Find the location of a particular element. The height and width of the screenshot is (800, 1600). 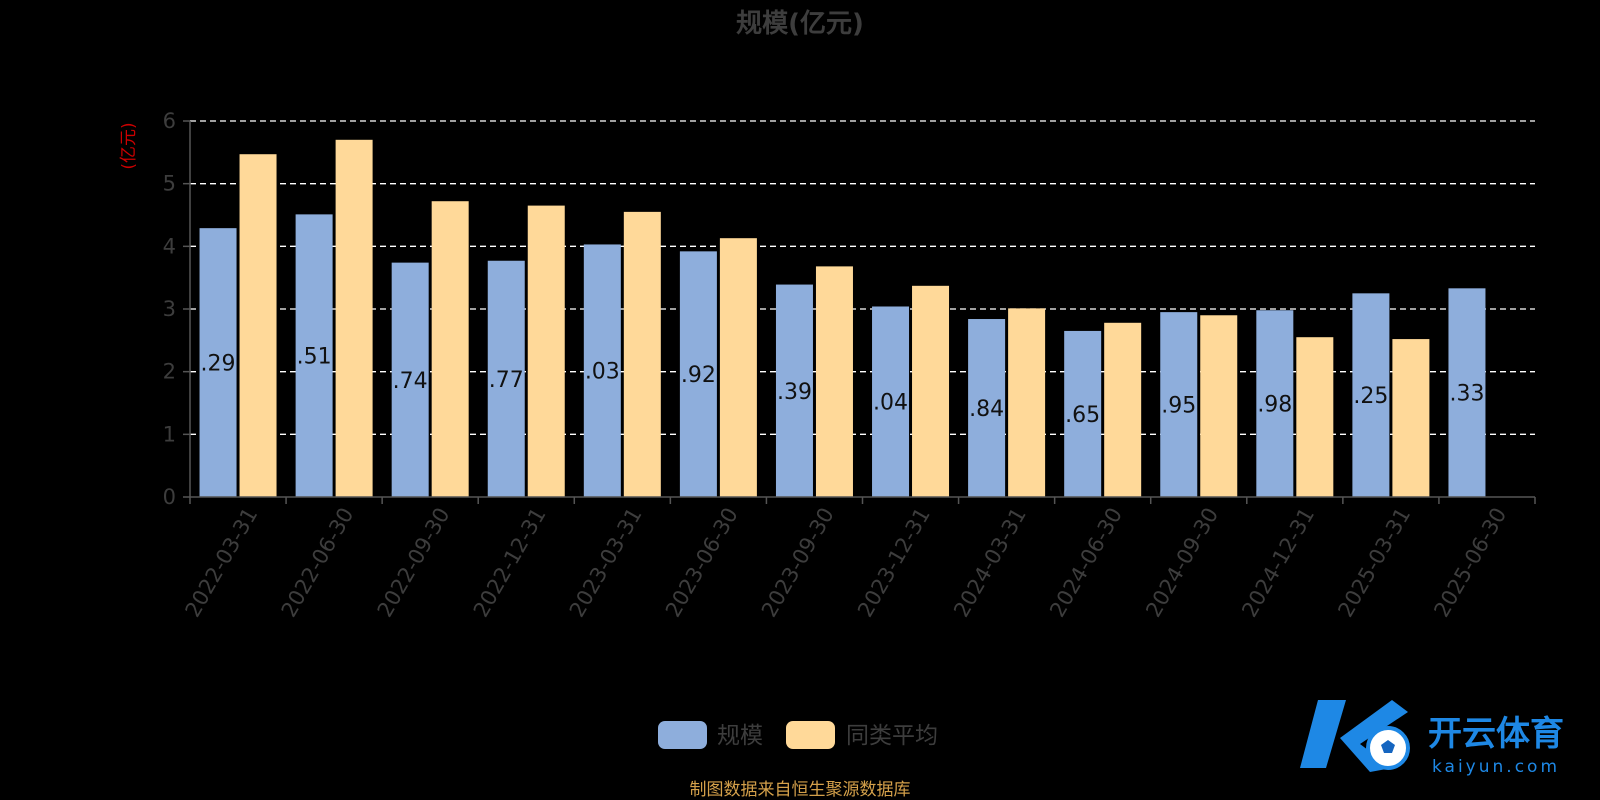

watermark-brand: 开云体育 is located at coordinates (1496, 734).